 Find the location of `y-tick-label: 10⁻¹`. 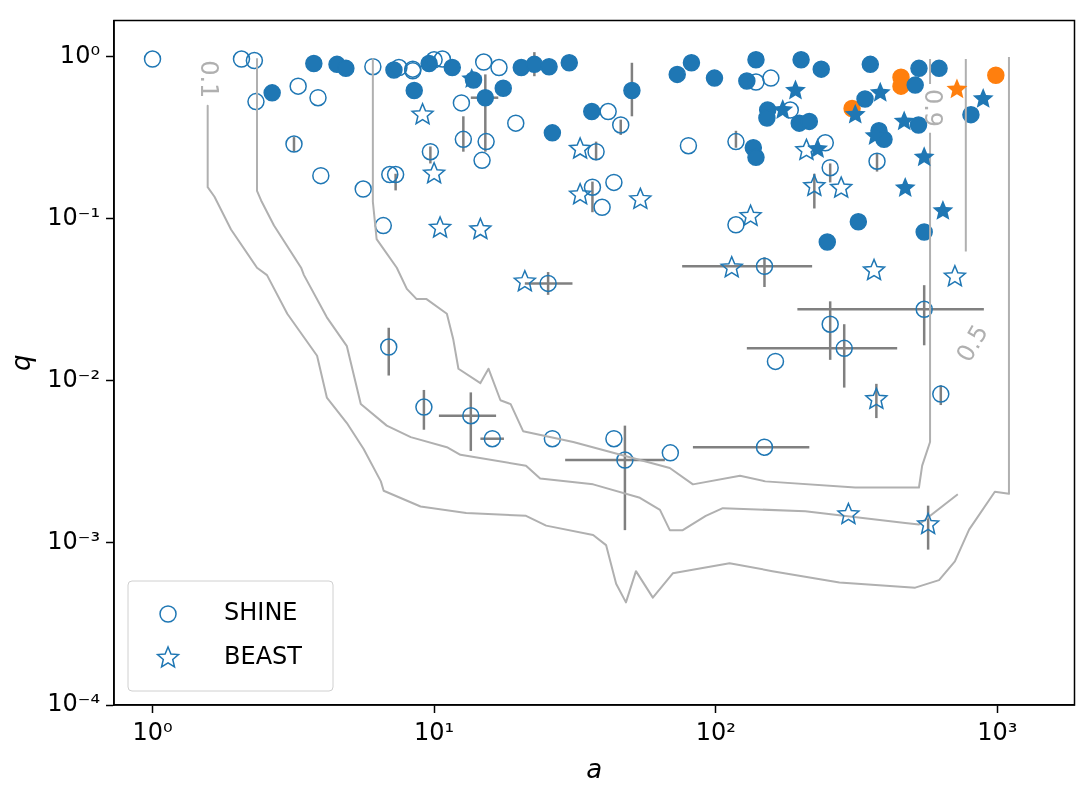

y-tick-label: 10⁻¹ is located at coordinates (74, 217).